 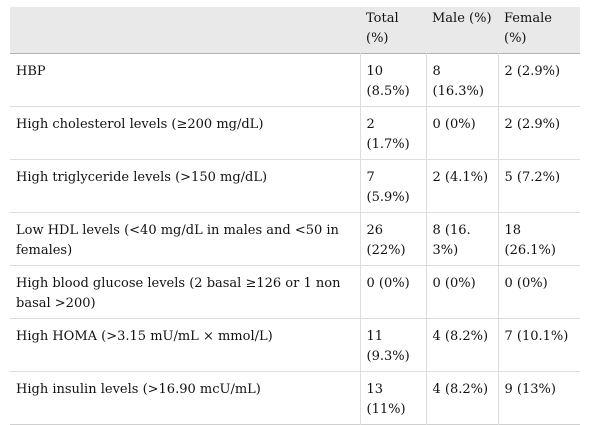 I want to click on cell-female: 0 (0%), so click(x=538, y=292).